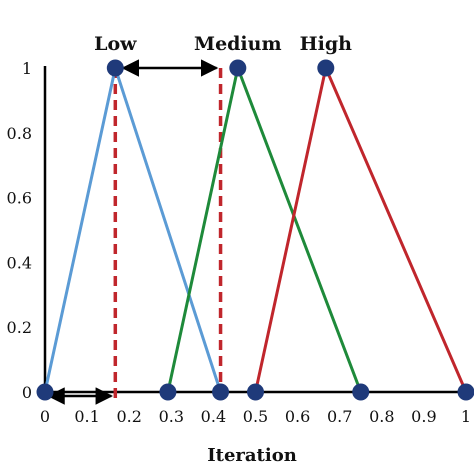 The image size is (474, 464). I want to click on x-tick-label: 0, so click(45, 416).